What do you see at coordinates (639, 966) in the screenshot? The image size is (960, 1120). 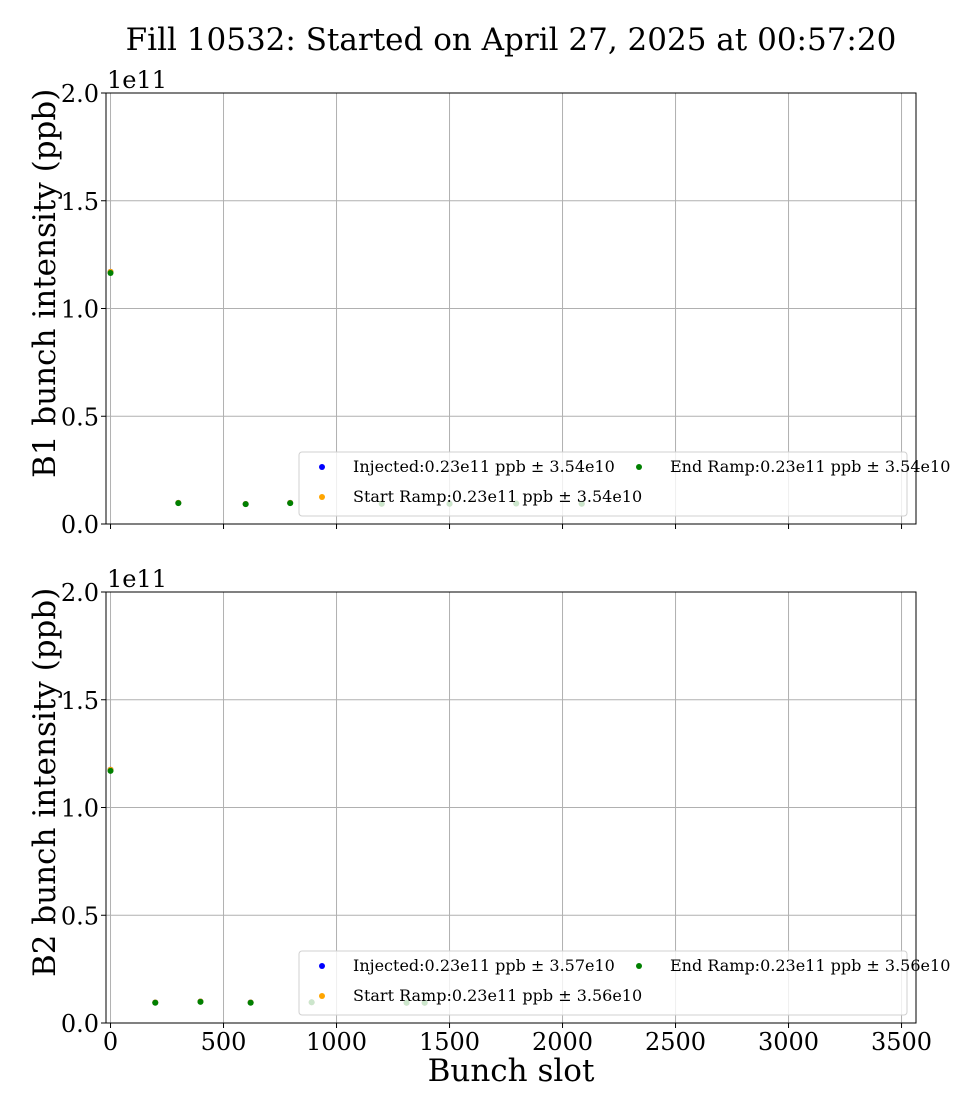 I see `b2-legend-marker-end-ramp` at bounding box center [639, 966].